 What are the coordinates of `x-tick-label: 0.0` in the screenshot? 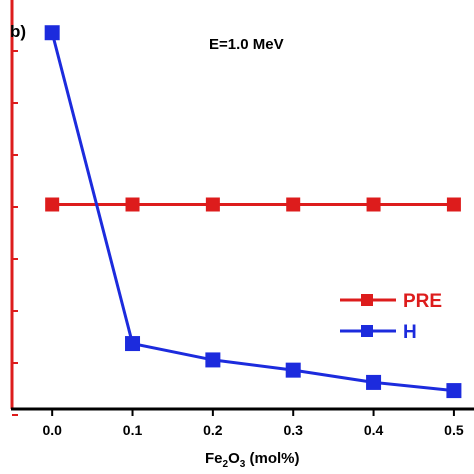 It's located at (52, 430).